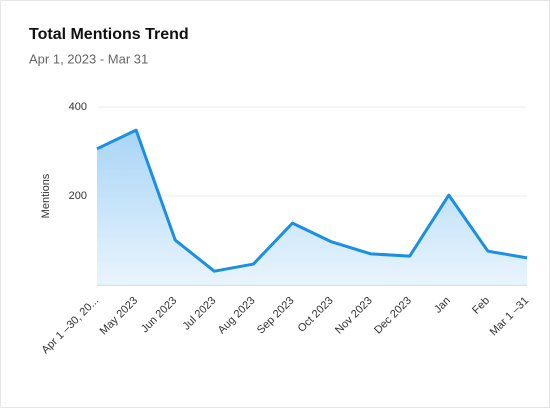  I want to click on y-tick-label: 400, so click(78, 107).